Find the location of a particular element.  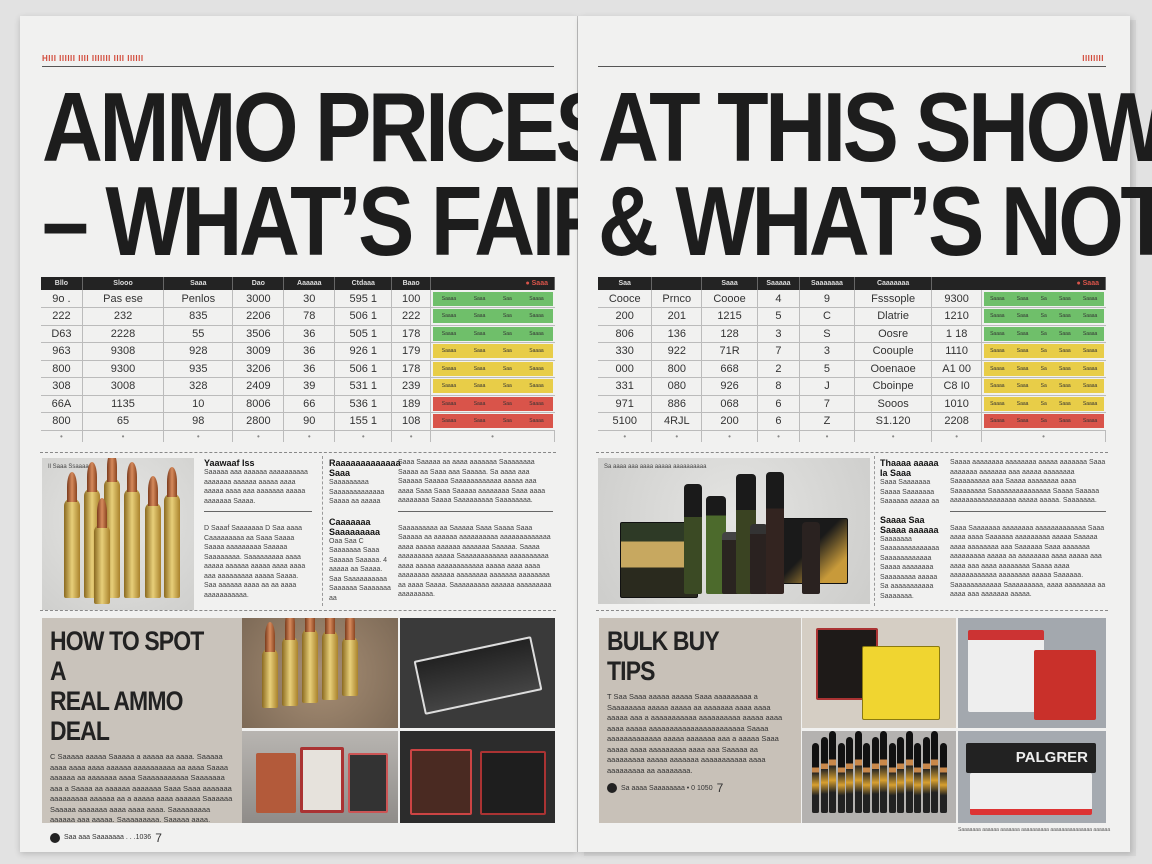

table-cell: 128 is located at coordinates (729, 334).